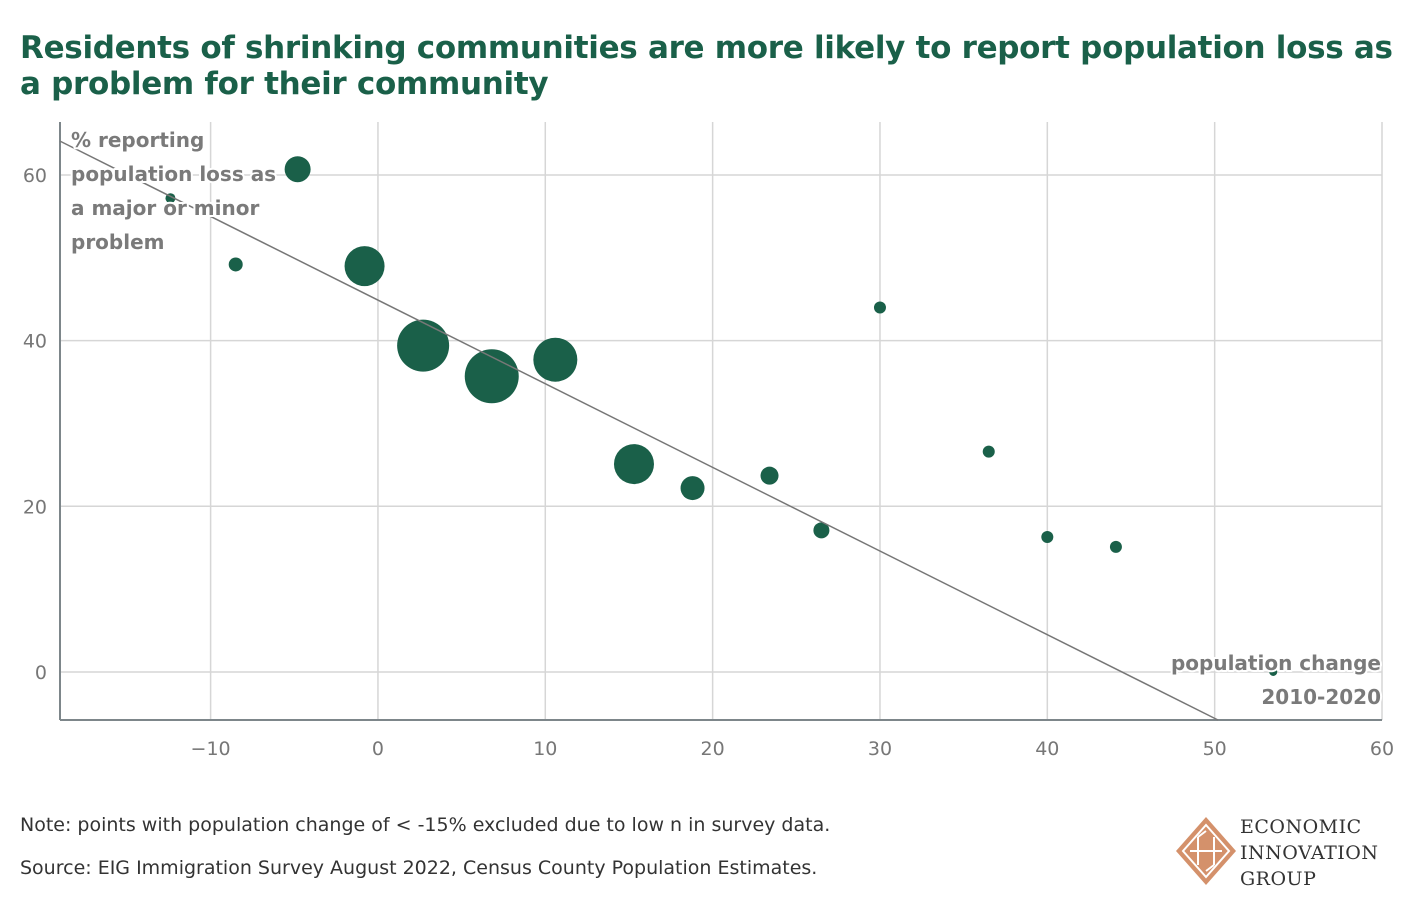  What do you see at coordinates (211, 749) in the screenshot?
I see `x-tick-label: −10` at bounding box center [211, 749].